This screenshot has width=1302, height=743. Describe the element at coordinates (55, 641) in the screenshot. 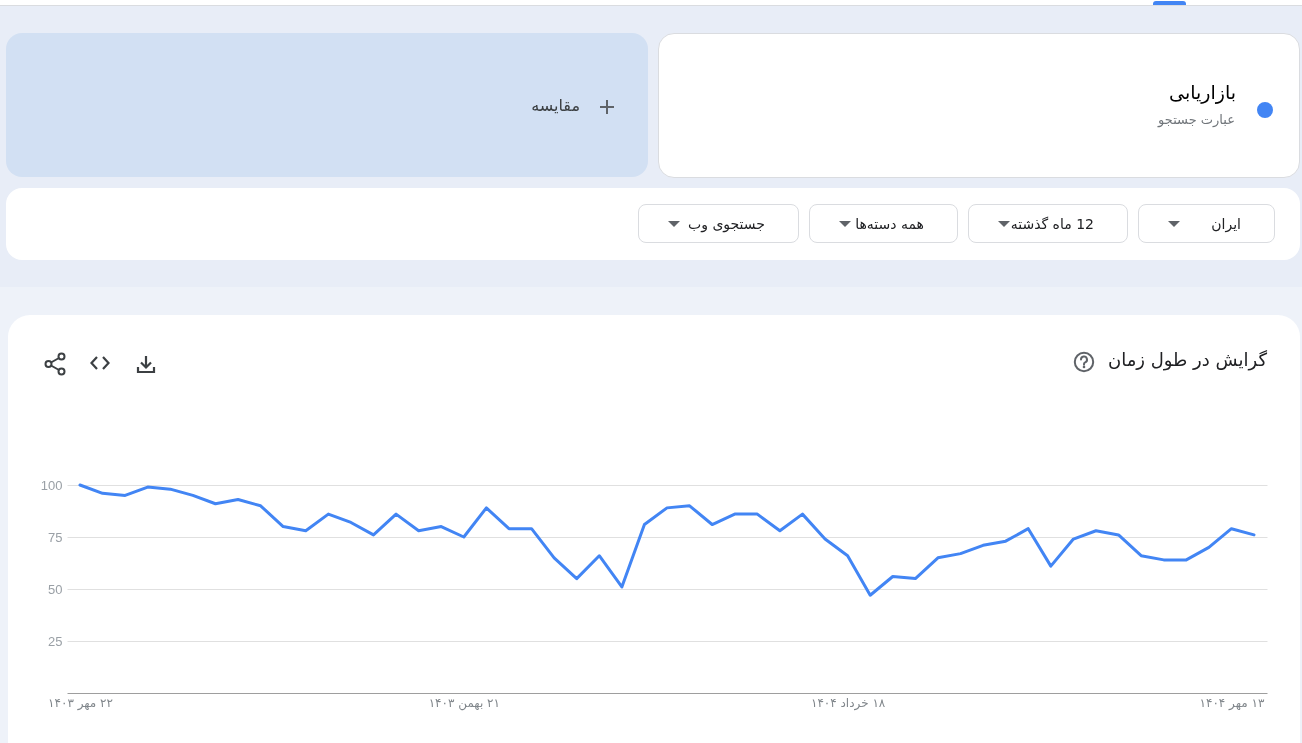

I see `y-tick-label: 25` at that location.